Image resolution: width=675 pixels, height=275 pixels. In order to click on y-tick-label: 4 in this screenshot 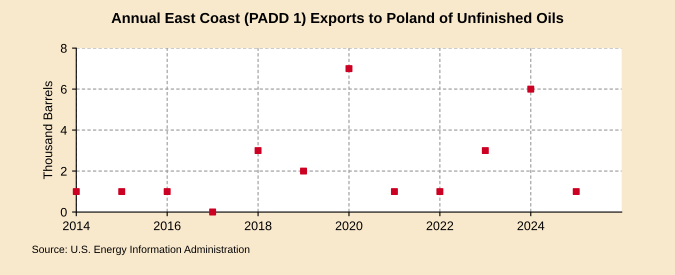, I will do `click(63, 130)`.